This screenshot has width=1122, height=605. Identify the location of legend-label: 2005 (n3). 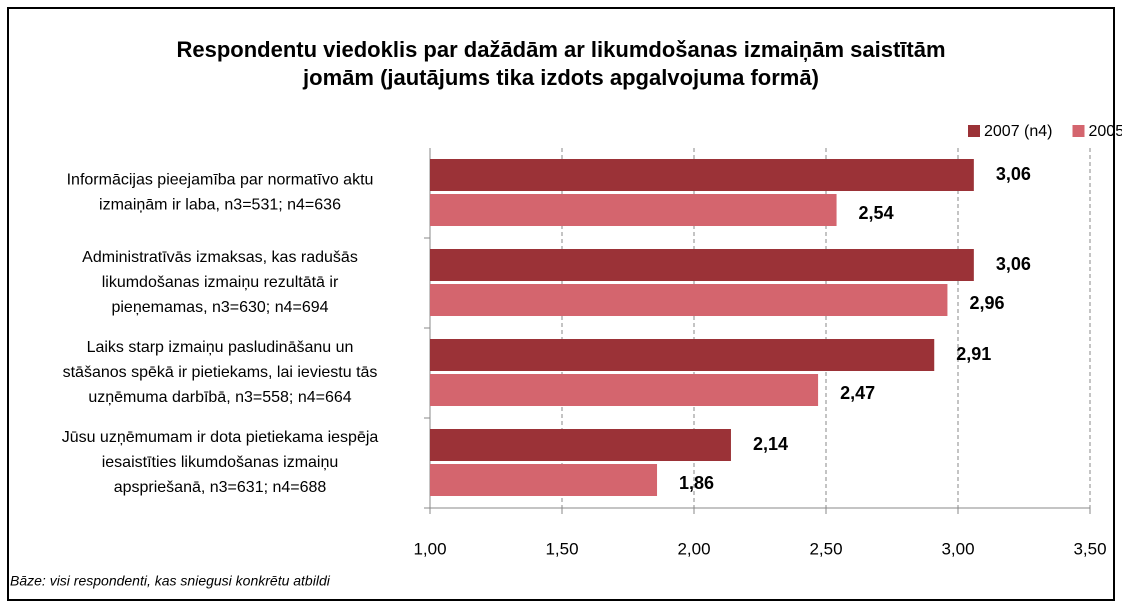
(1105, 131).